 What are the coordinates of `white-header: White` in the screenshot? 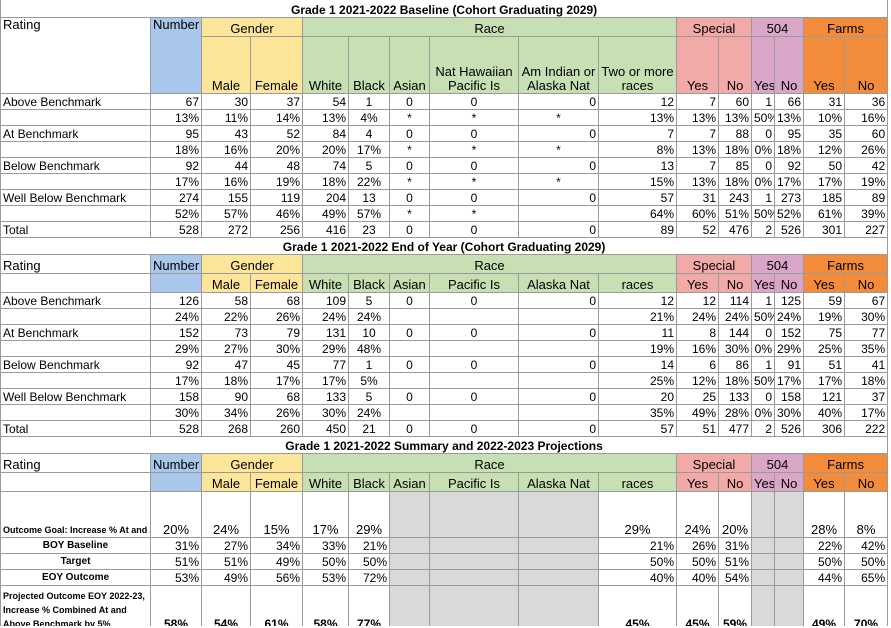 It's located at (325, 282).